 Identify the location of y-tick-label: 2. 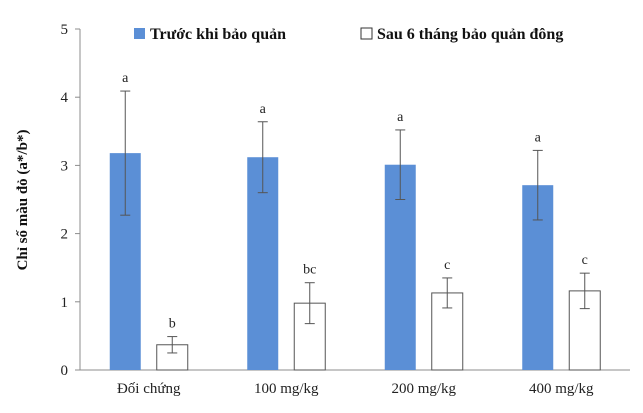
(65, 235).